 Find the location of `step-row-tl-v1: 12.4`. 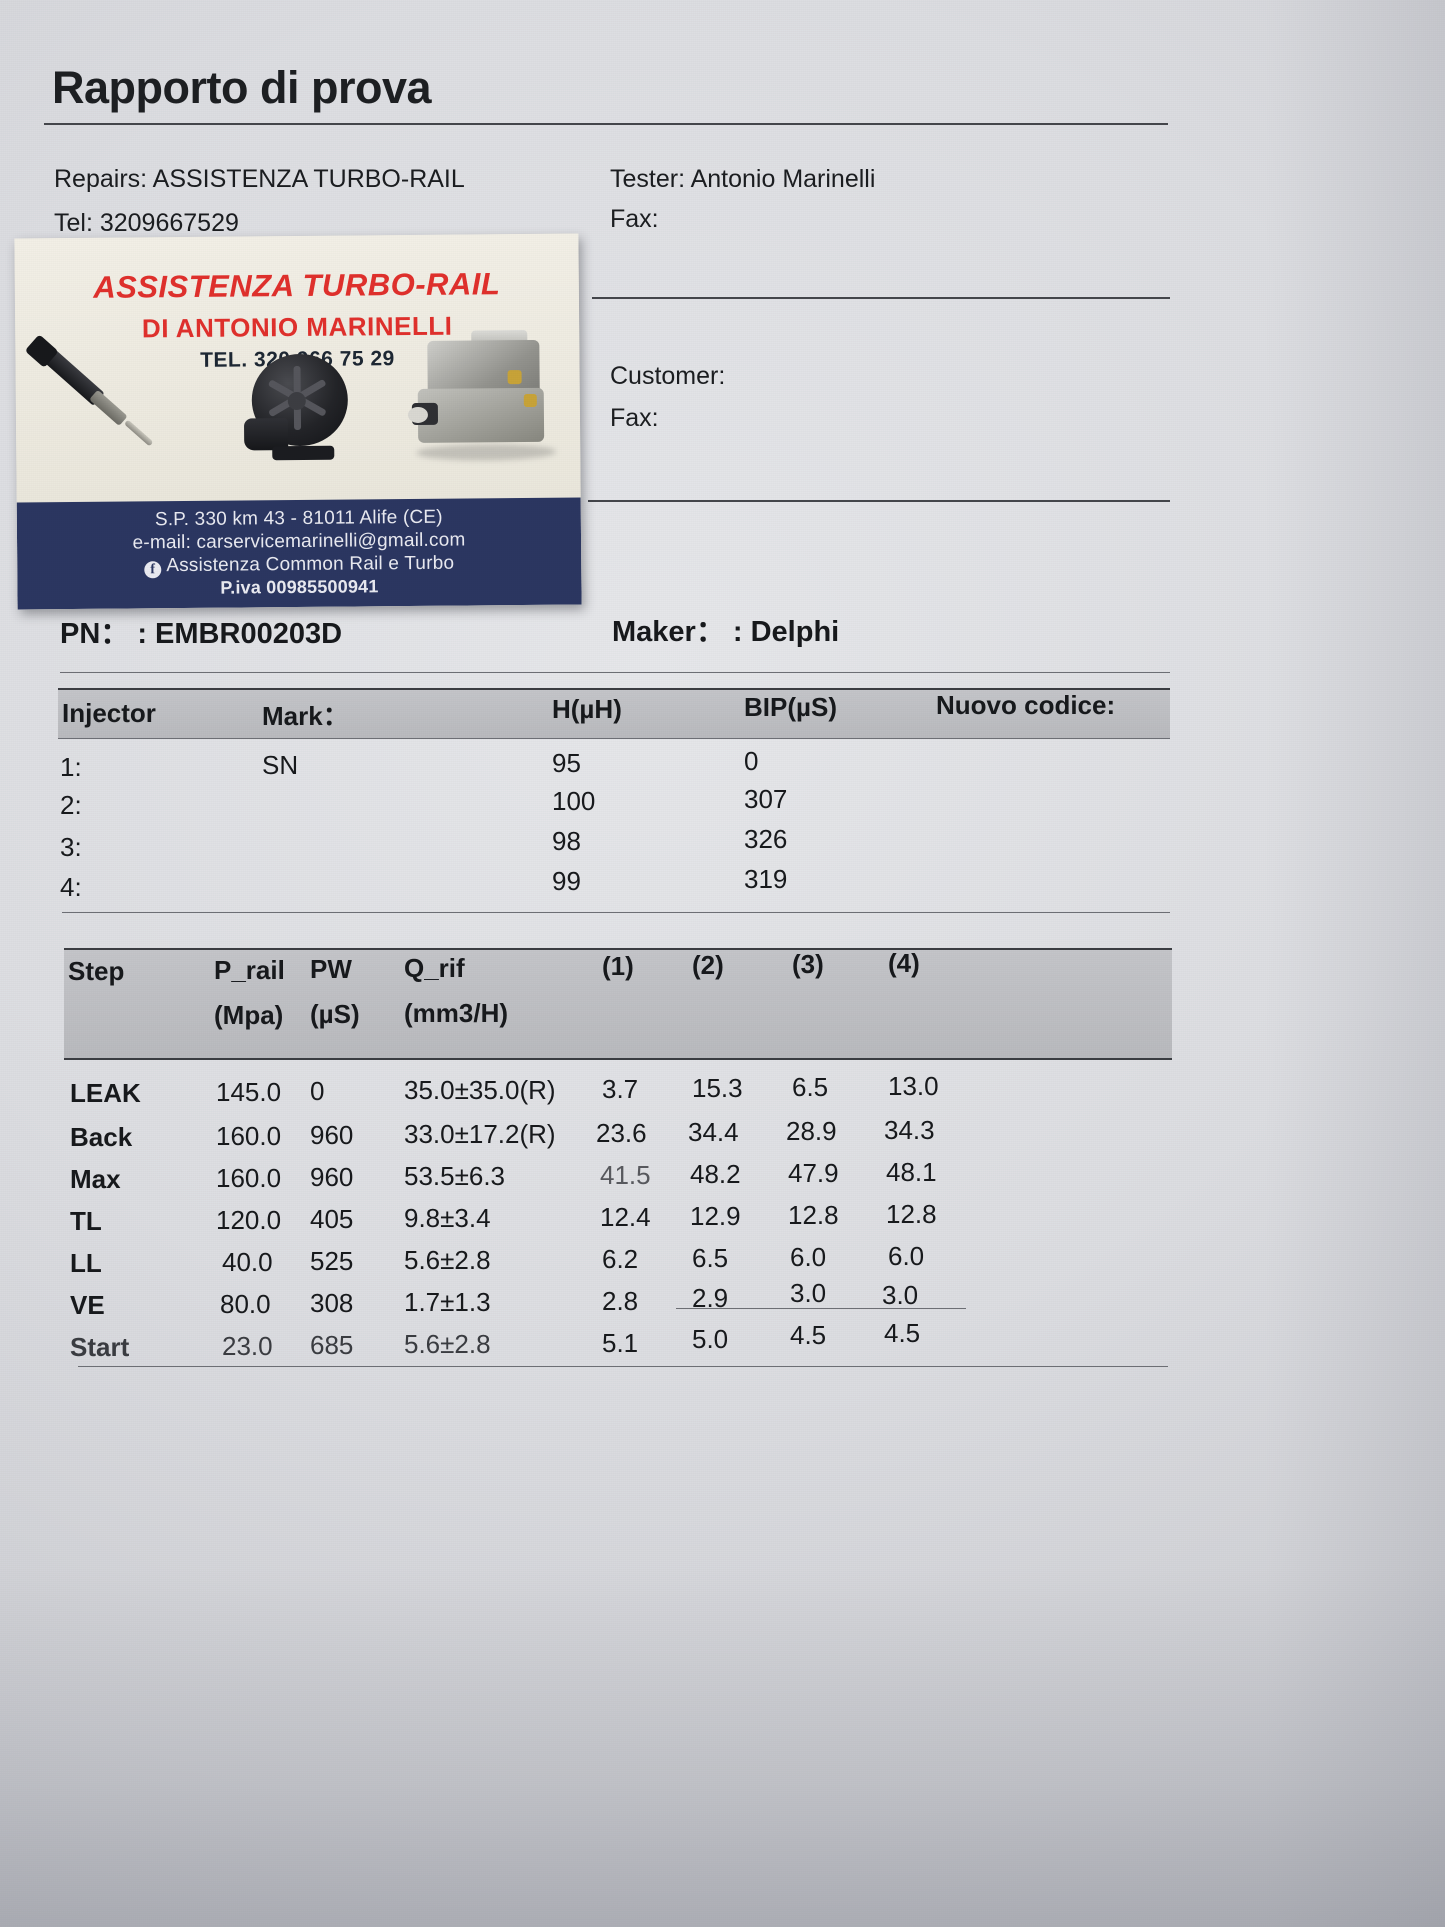

step-row-tl-v1: 12.4 is located at coordinates (625, 1217).